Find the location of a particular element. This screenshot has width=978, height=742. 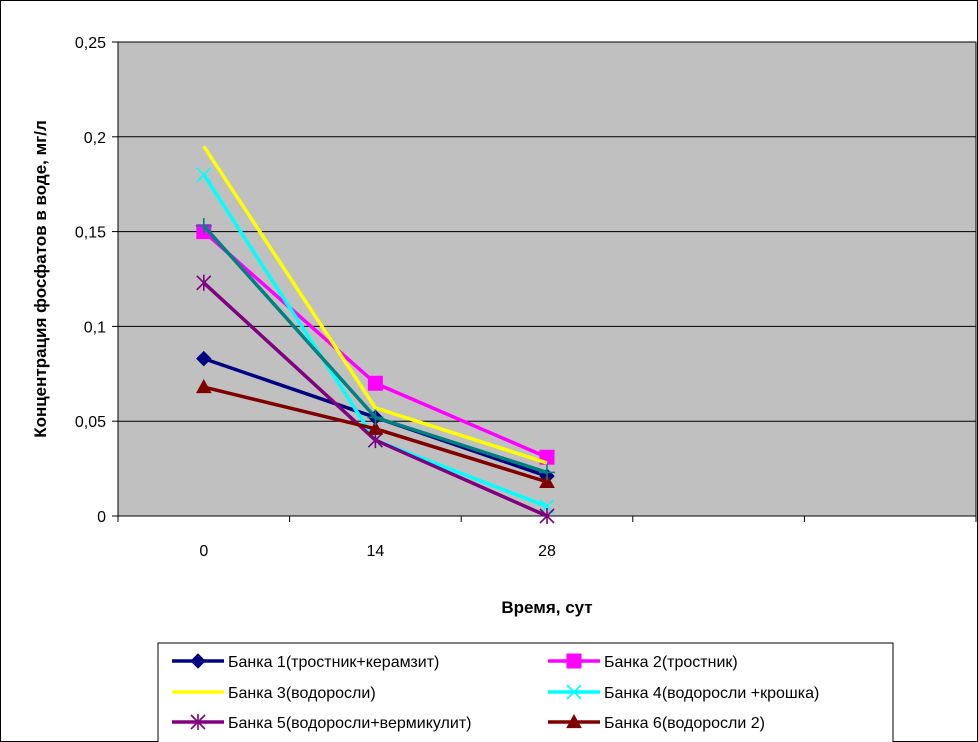

x-tick-labels: 0 14 28 is located at coordinates (377, 551).